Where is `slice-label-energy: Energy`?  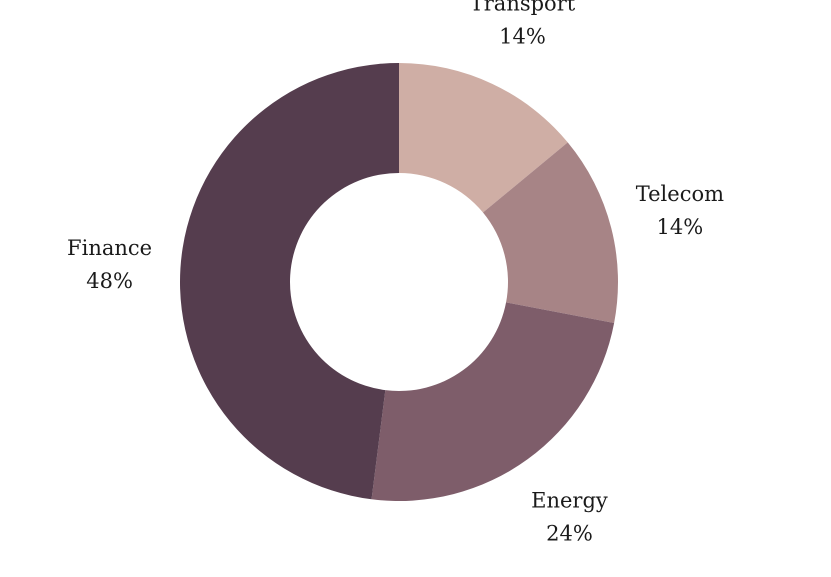
slice-label-energy: Energy is located at coordinates (569, 501).